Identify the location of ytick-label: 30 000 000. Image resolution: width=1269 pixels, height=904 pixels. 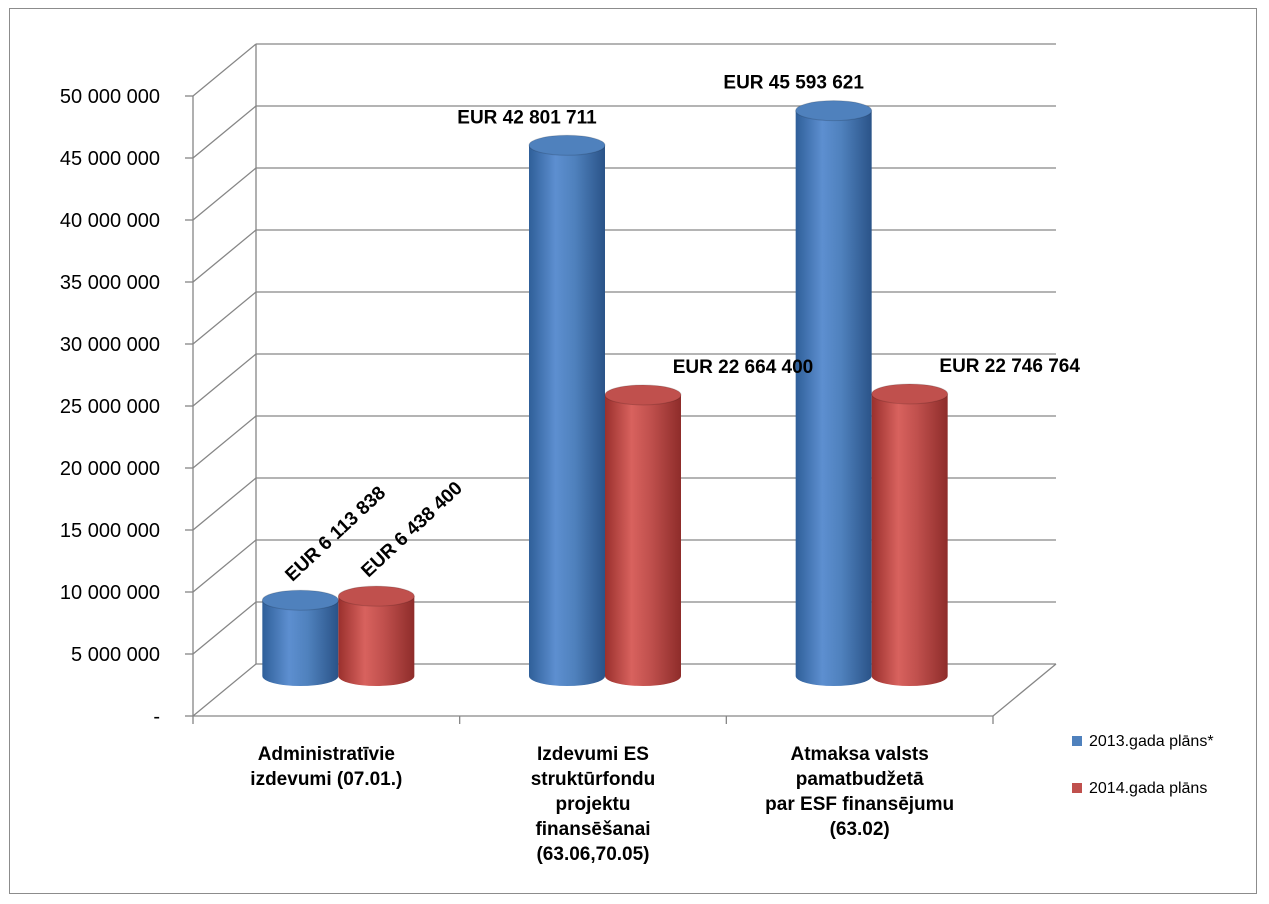
(110, 345).